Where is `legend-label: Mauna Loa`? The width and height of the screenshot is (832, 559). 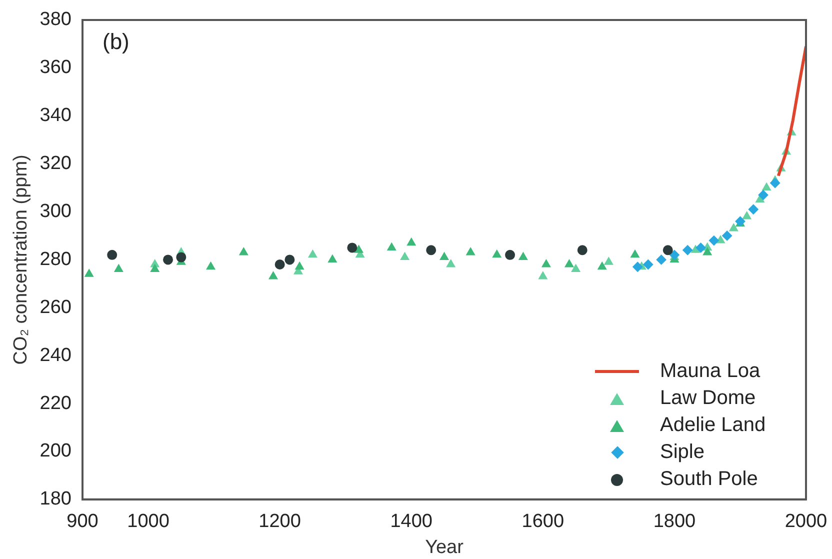
legend-label: Mauna Loa is located at coordinates (710, 372).